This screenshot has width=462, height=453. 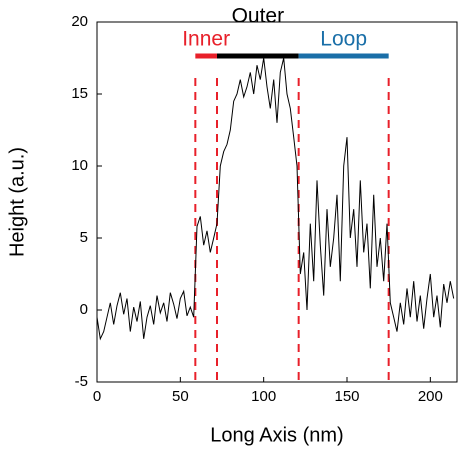 I want to click on region-label: Inner, so click(x=206, y=39).